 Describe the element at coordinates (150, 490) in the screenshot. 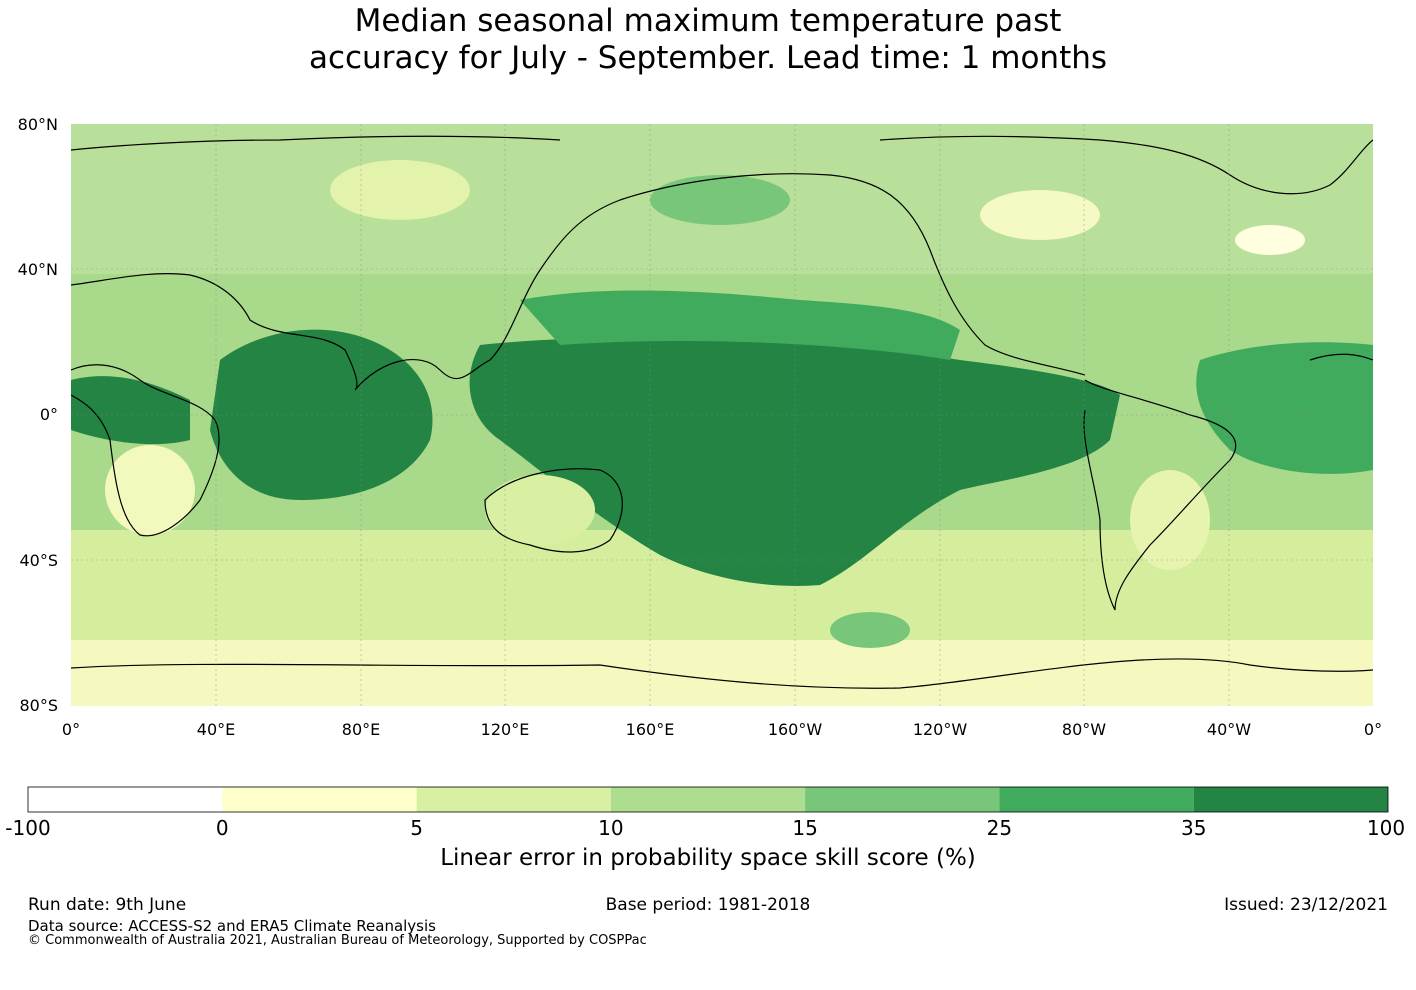

I see `southern-africa-low-skill` at that location.